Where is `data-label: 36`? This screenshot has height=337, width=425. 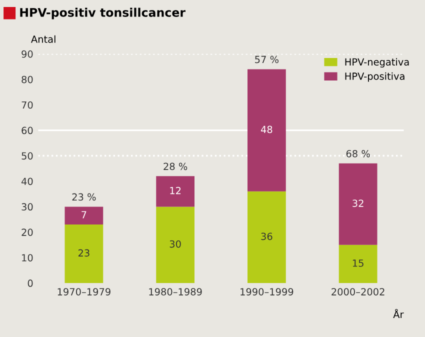
data-label: 36 is located at coordinates (266, 236).